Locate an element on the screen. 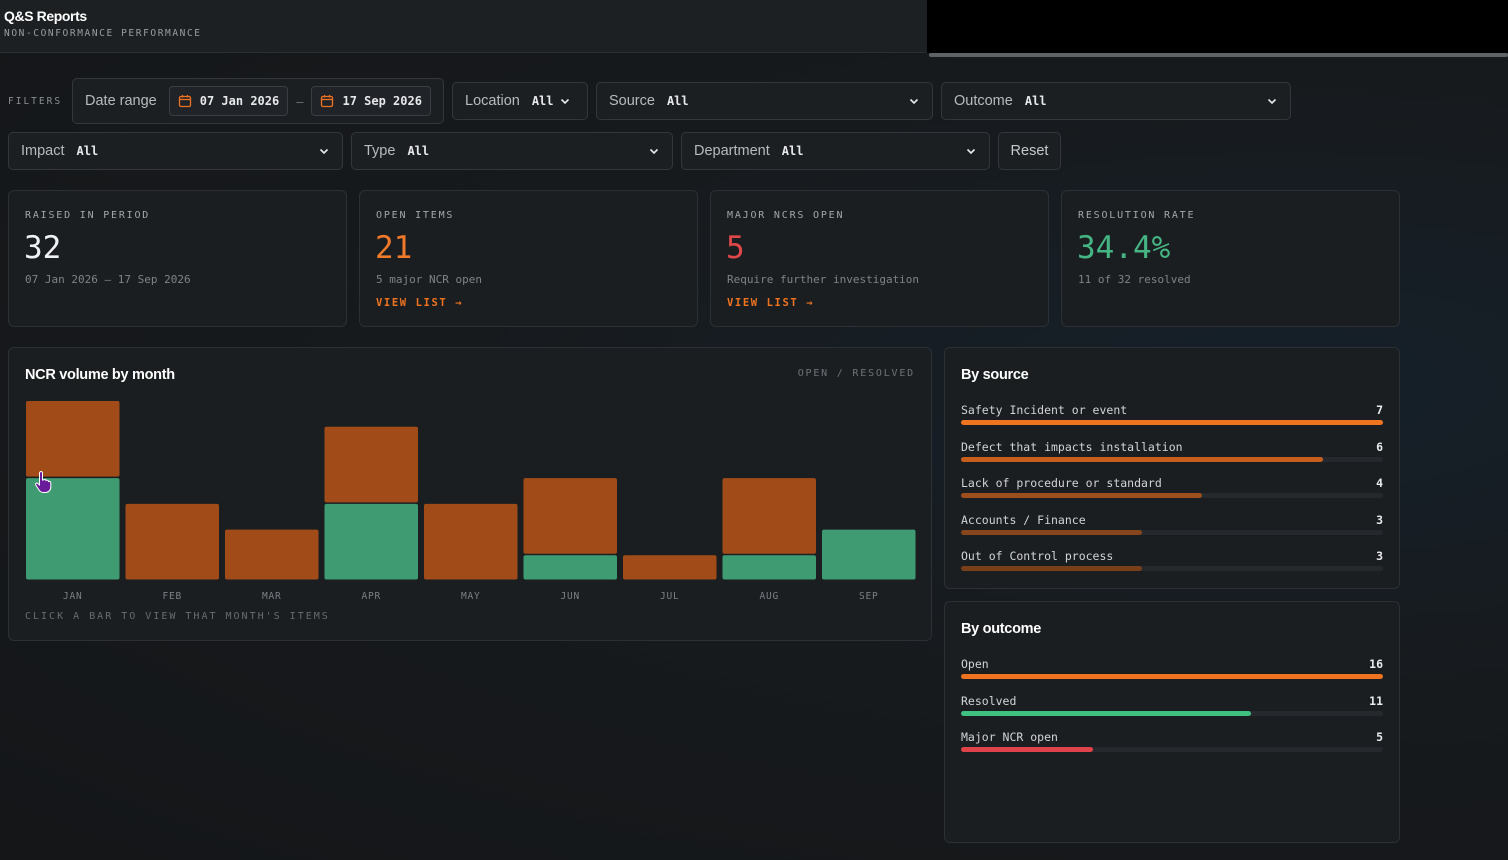 The width and height of the screenshot is (1508, 860). type-filter: Type All is located at coordinates (512, 151).